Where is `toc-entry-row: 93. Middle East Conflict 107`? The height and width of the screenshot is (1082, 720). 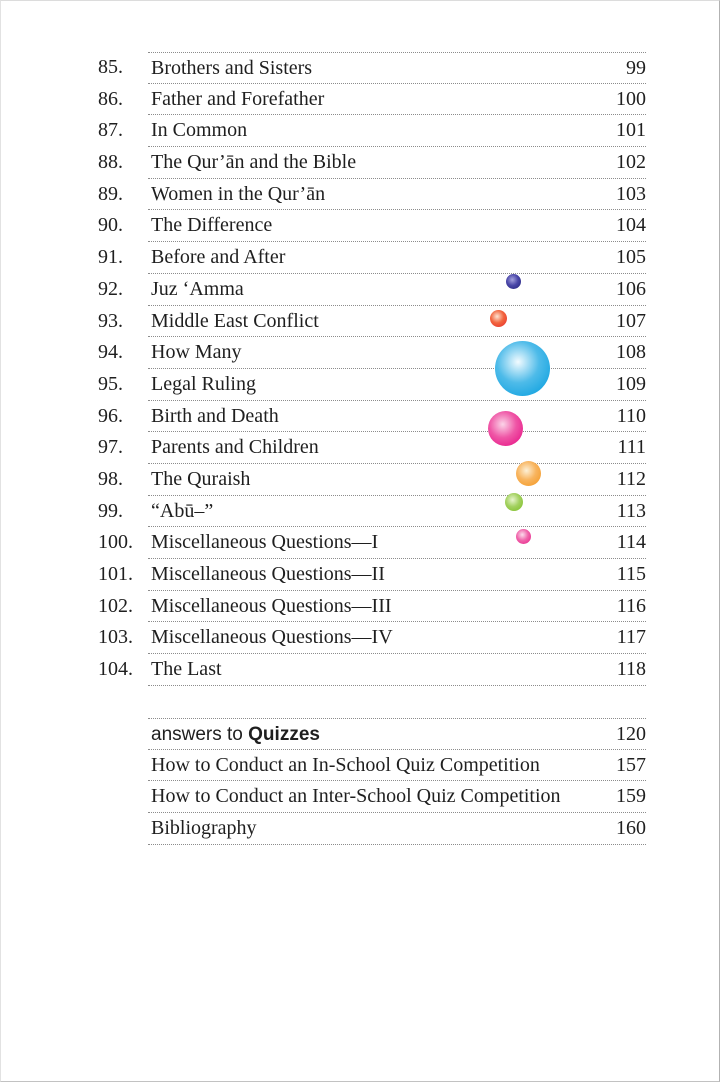
toc-entry-row: 93. Middle East Conflict 107 is located at coordinates (360, 322).